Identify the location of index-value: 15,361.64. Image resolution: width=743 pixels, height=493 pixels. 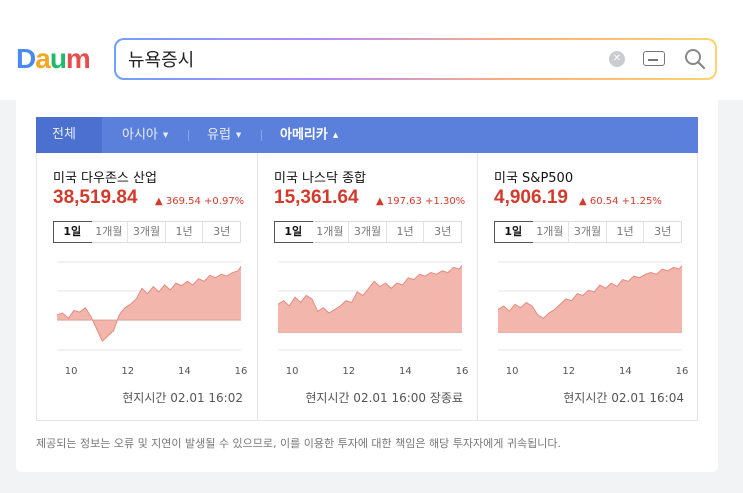
(316, 197).